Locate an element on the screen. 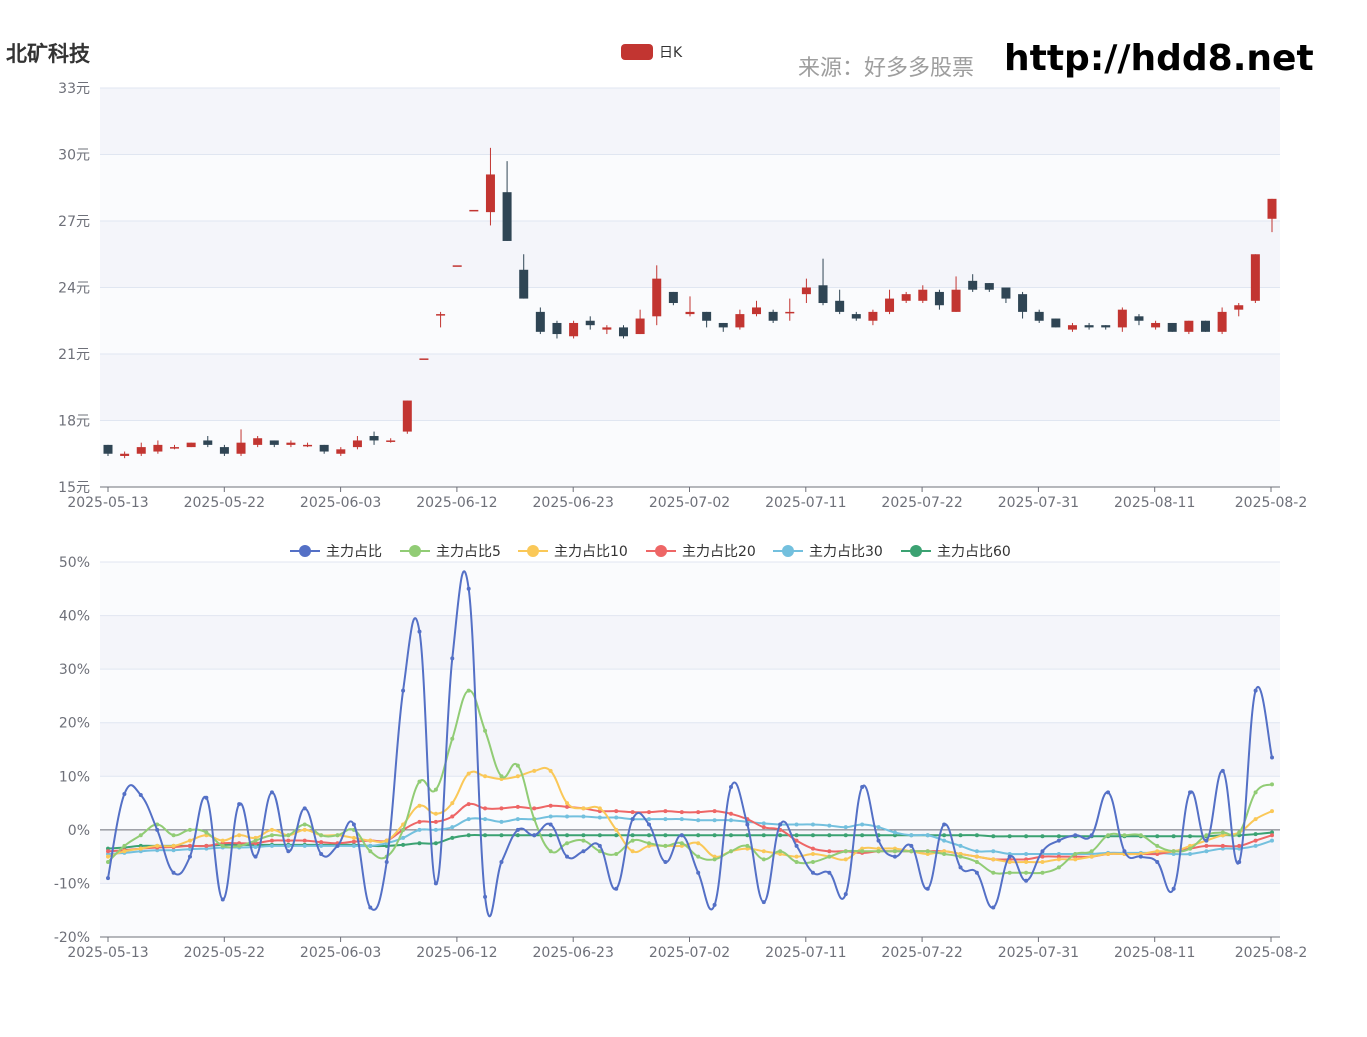 This screenshot has height=1037, width=1367. kline-y-tick-label: 30元 is located at coordinates (74, 156).